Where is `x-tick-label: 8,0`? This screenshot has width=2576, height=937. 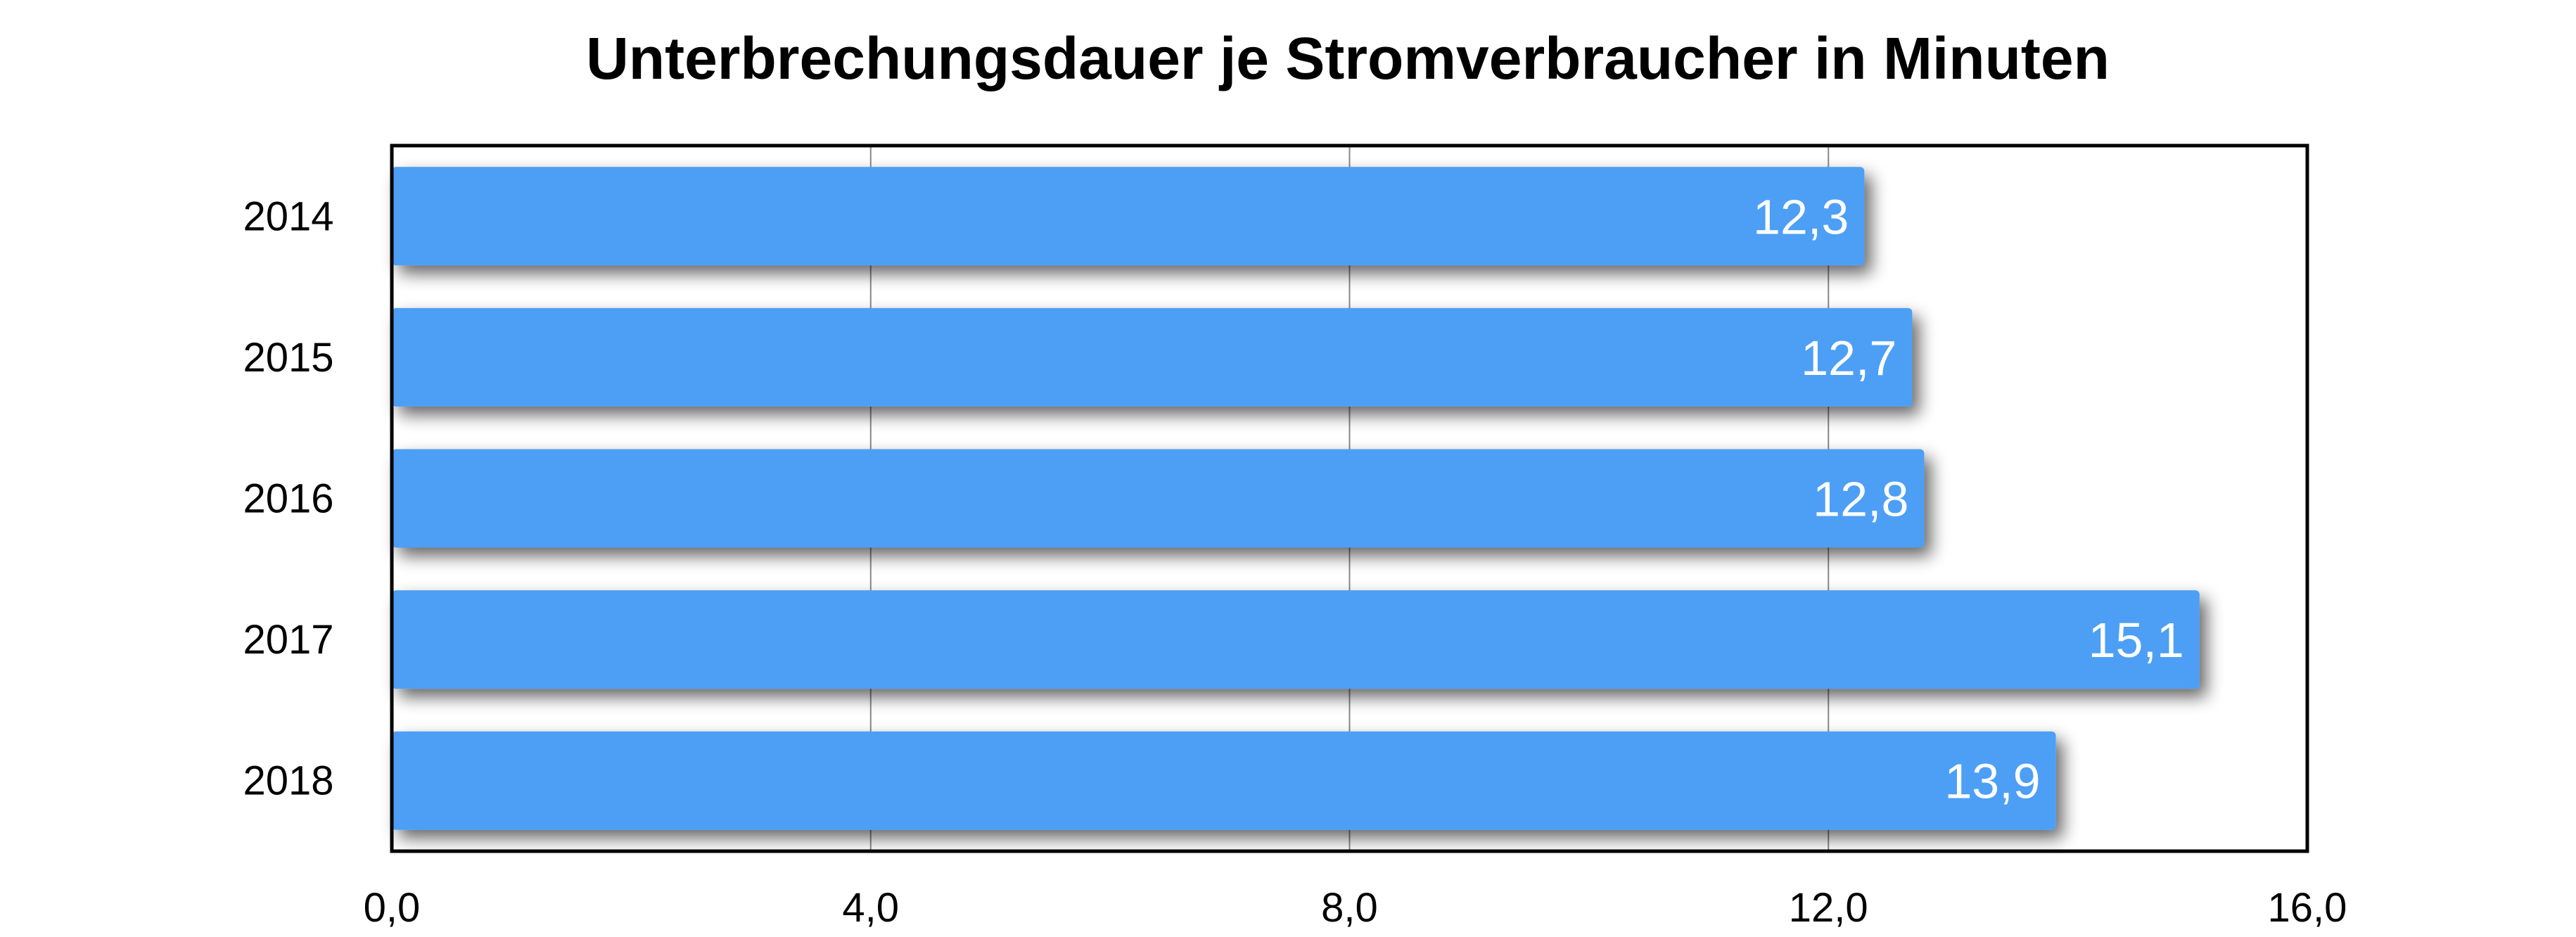 x-tick-label: 8,0 is located at coordinates (1349, 908).